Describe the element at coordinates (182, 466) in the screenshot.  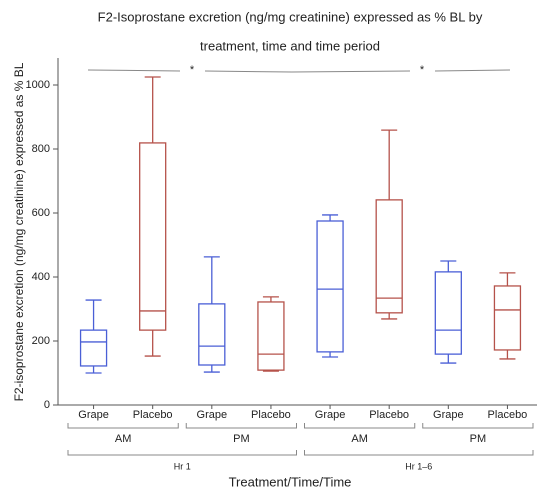
I see `period-label: Hr 1` at that location.